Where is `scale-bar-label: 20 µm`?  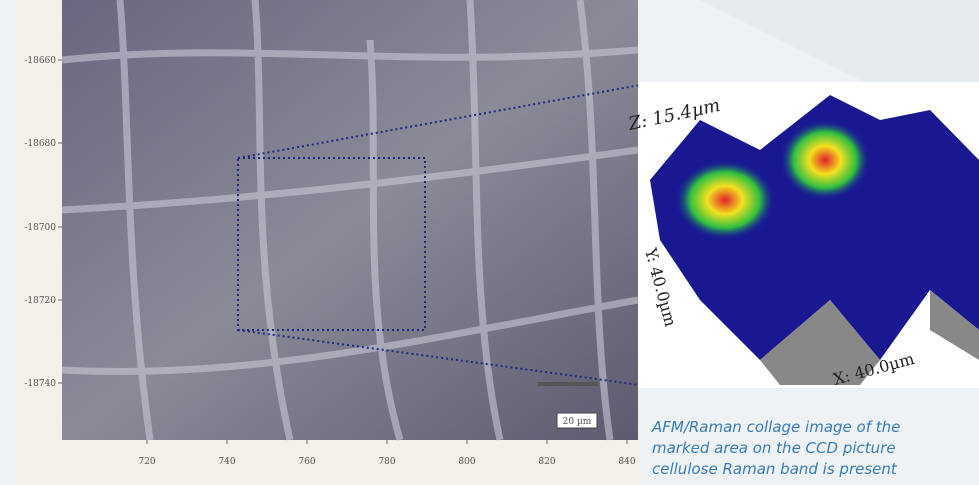
scale-bar-label: 20 µm is located at coordinates (577, 422).